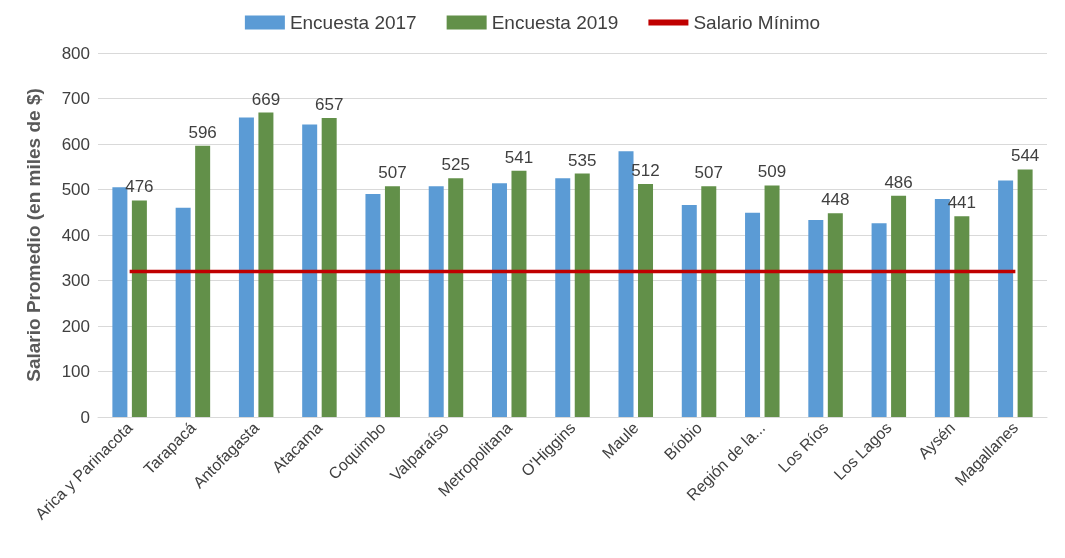  What do you see at coordinates (555, 22) in the screenshot?
I see `legend-label: Encuesta 2019` at bounding box center [555, 22].